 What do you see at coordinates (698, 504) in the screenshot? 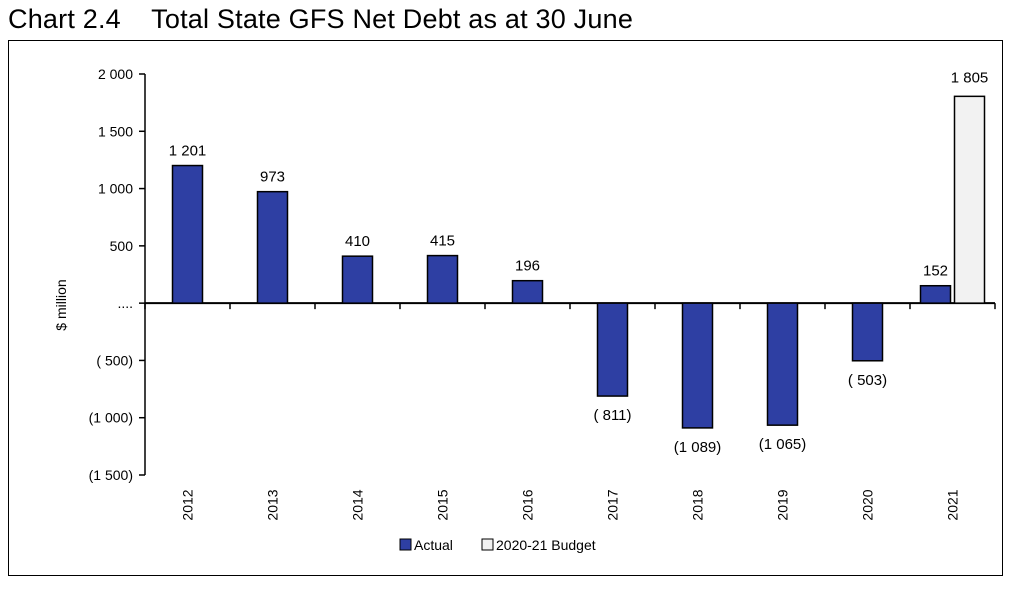
I see `x-tick-label: 2018` at bounding box center [698, 504].